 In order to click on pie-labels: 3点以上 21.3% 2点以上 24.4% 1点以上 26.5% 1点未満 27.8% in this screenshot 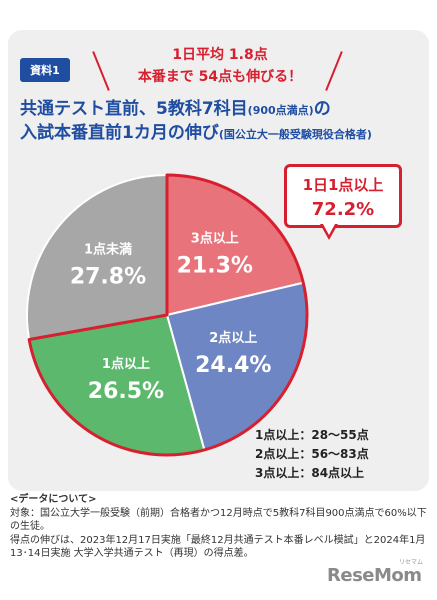, I will do `click(171, 318)`.